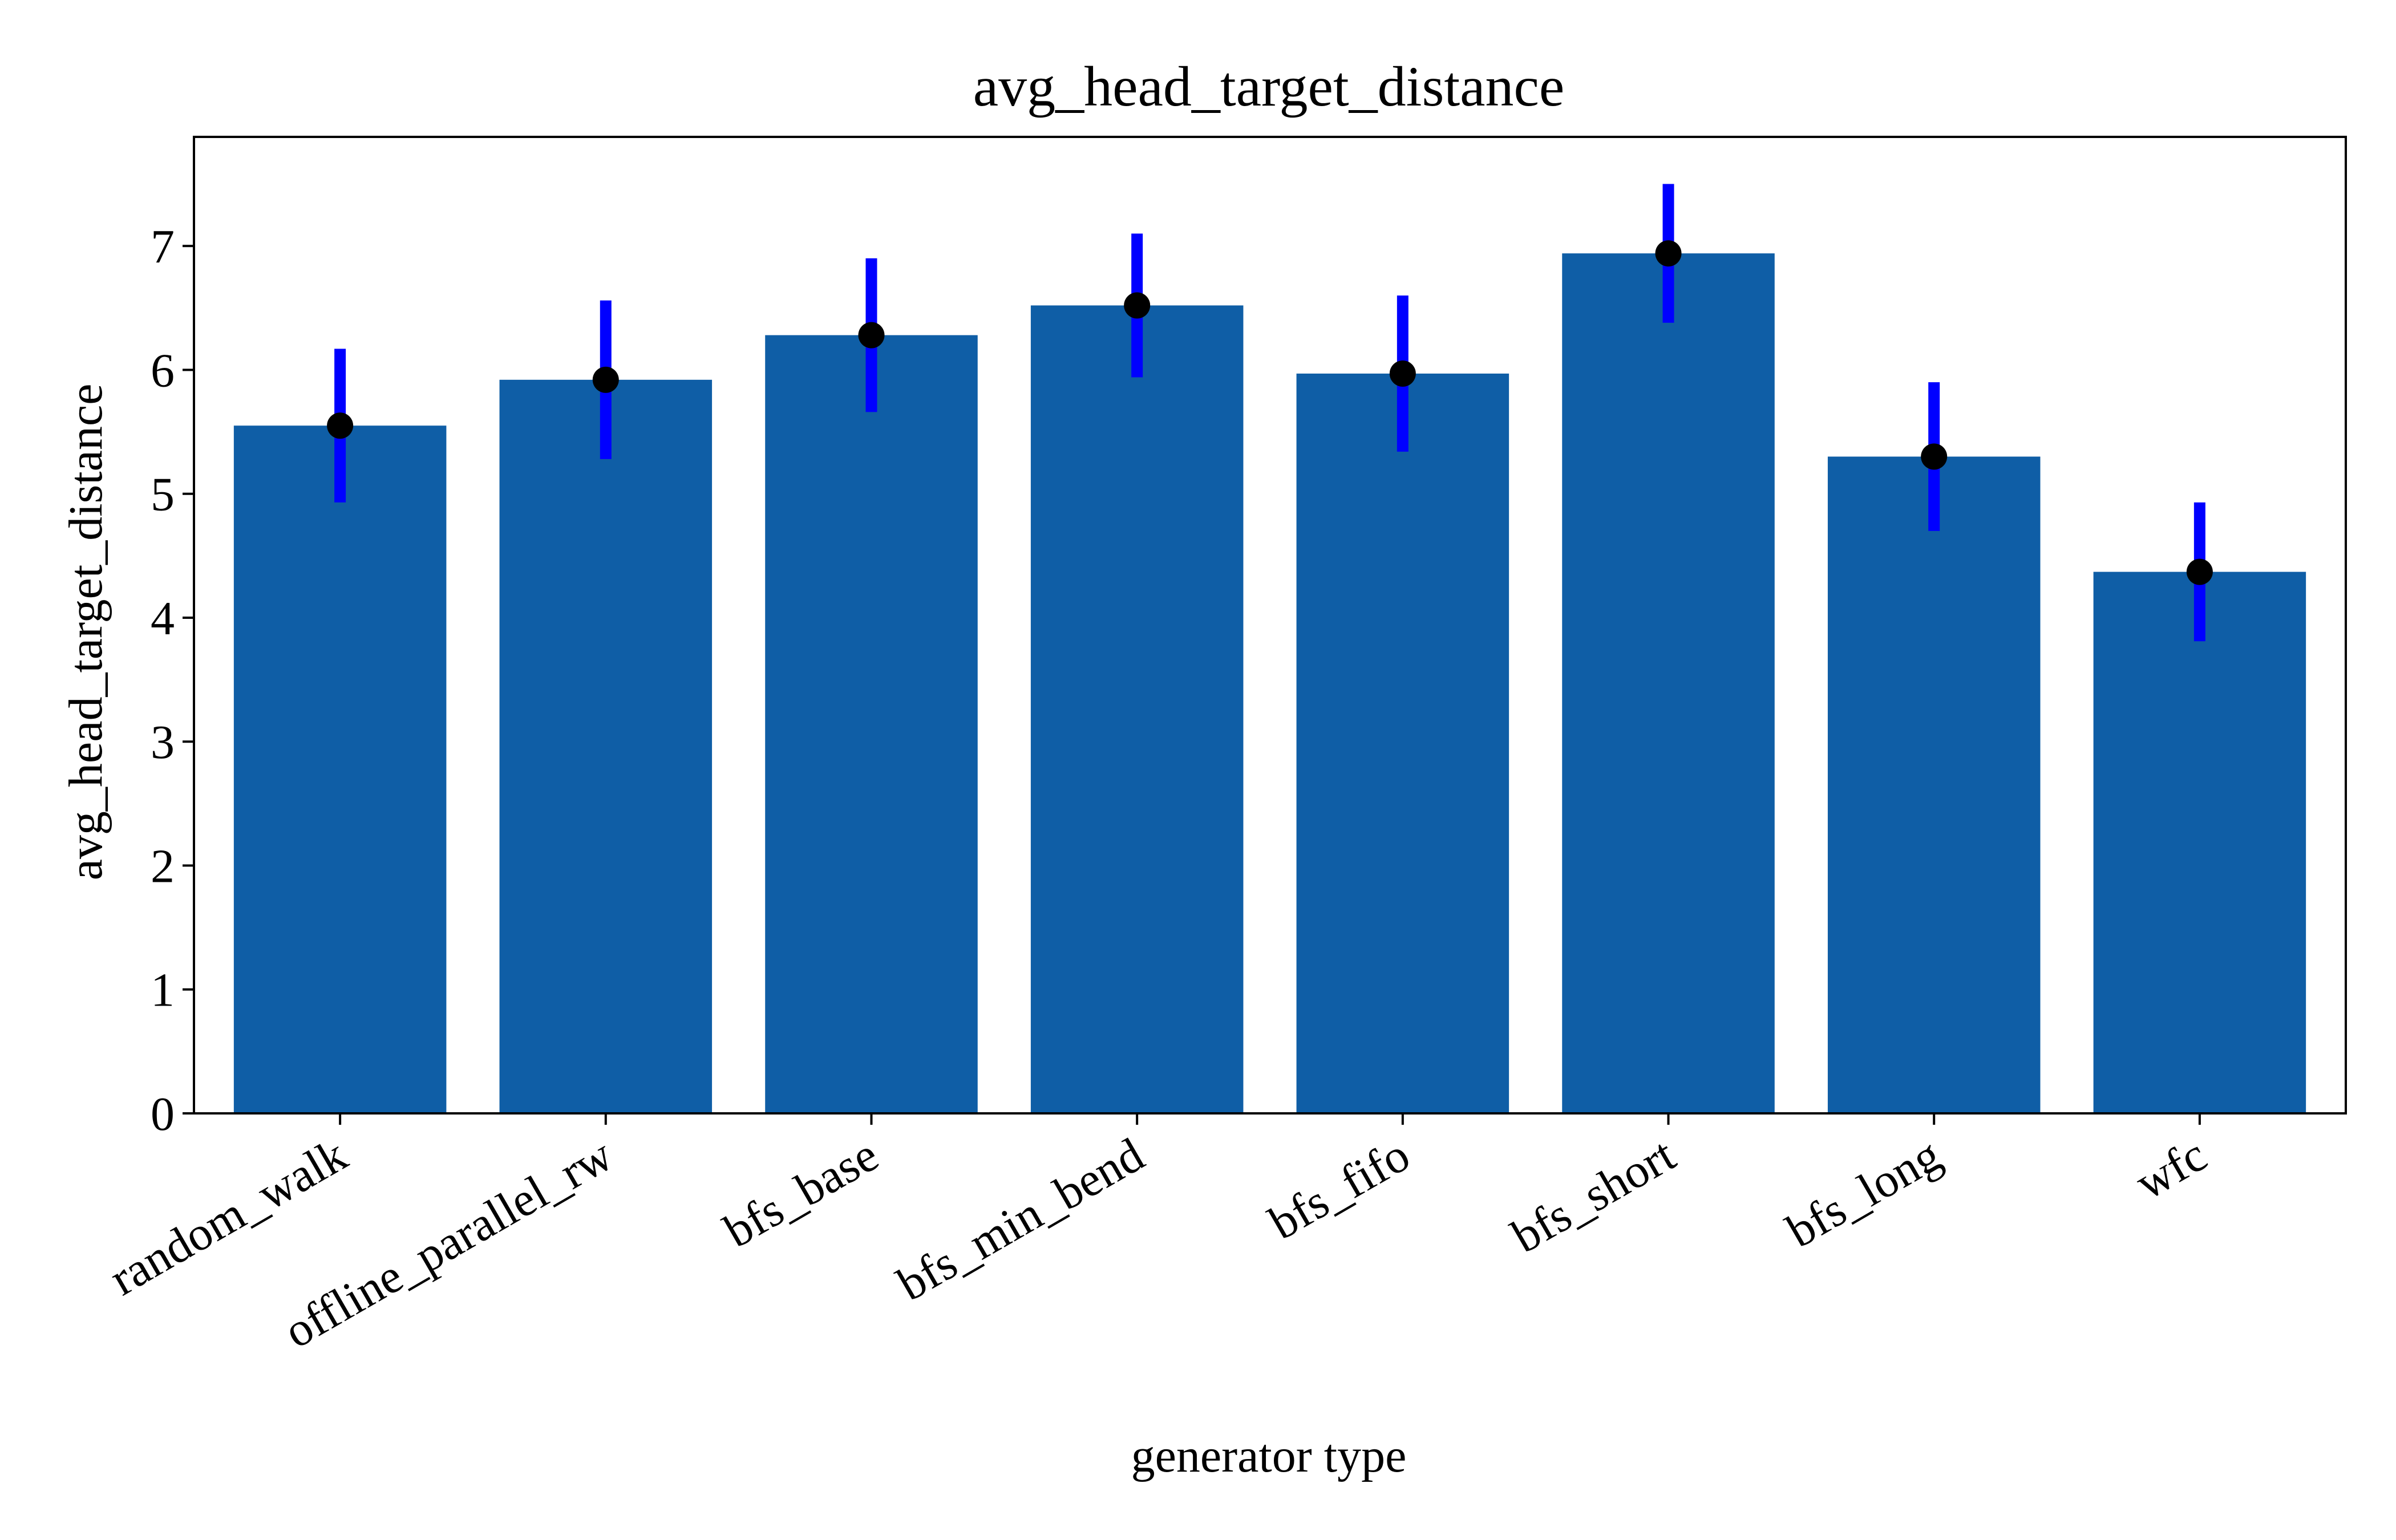 This screenshot has width=2396, height=1540. I want to click on point-bfs_fifo, so click(1402, 373).